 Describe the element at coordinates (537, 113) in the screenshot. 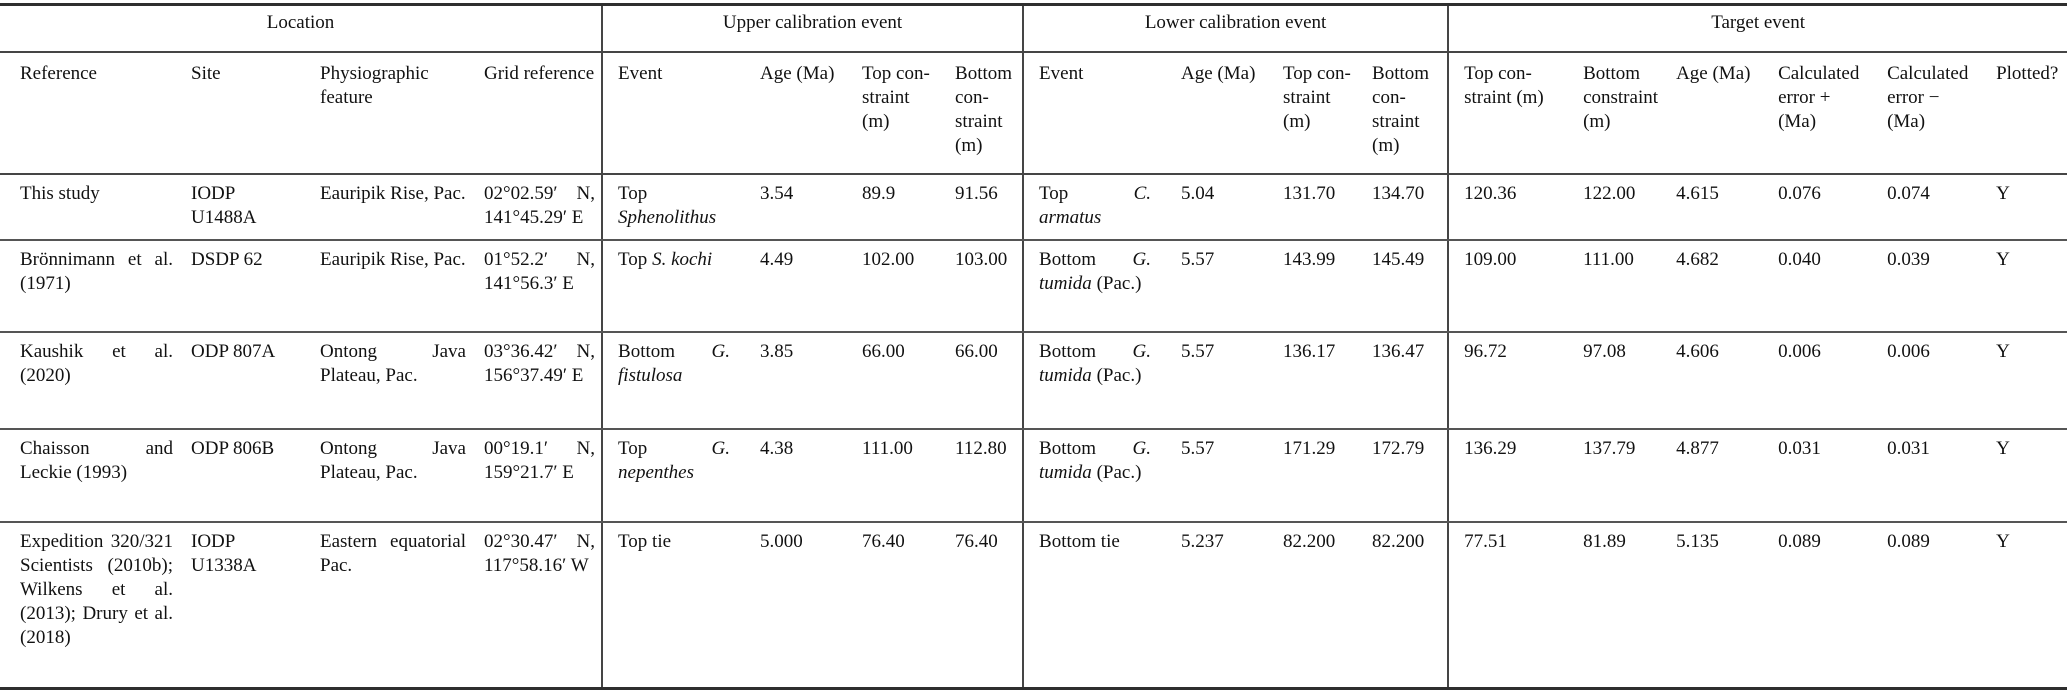

I see `col-header-grid-reference: Grid reference` at that location.